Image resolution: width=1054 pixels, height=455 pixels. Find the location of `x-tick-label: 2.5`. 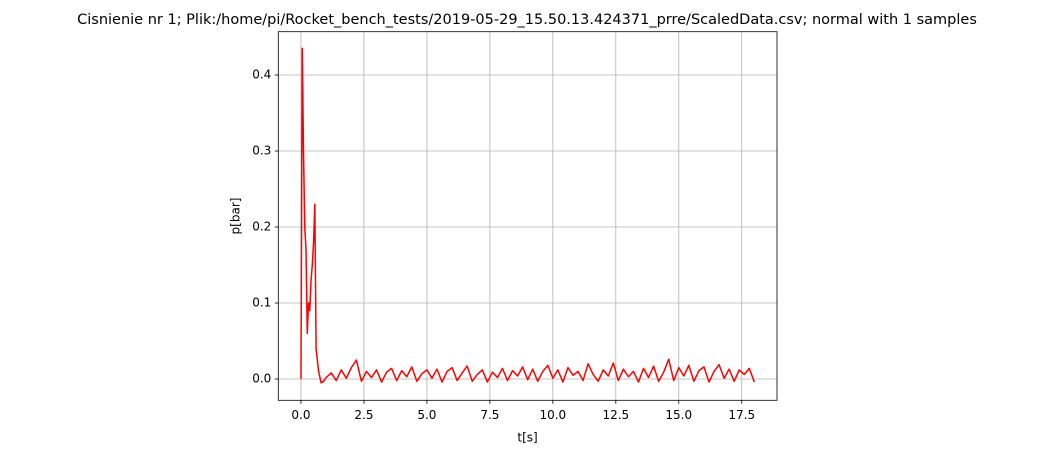

x-tick-label: 2.5 is located at coordinates (363, 415).